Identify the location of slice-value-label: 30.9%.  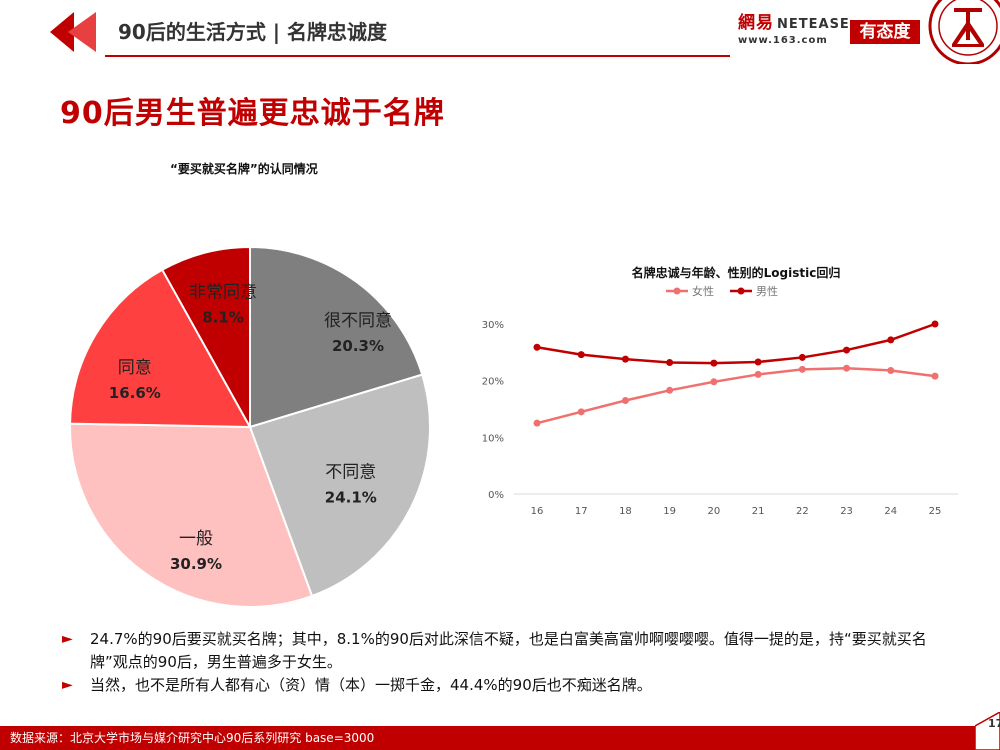
(196, 564).